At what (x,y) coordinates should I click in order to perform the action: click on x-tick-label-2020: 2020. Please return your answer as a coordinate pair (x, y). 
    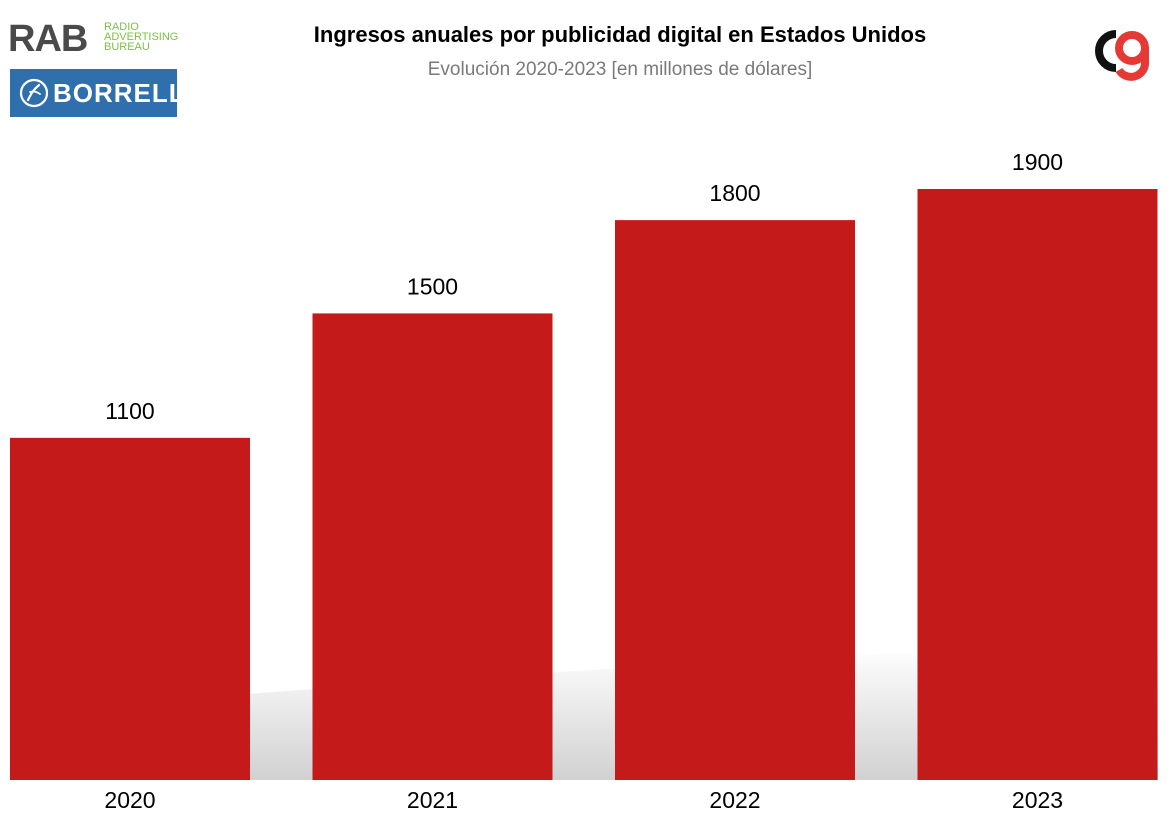
    Looking at the image, I should click on (129, 800).